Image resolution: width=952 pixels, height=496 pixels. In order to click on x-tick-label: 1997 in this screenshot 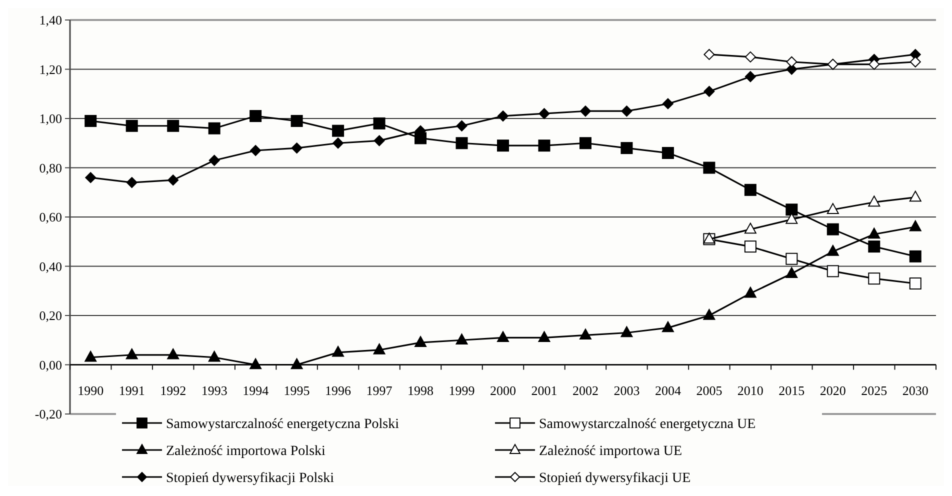, I will do `click(379, 390)`.